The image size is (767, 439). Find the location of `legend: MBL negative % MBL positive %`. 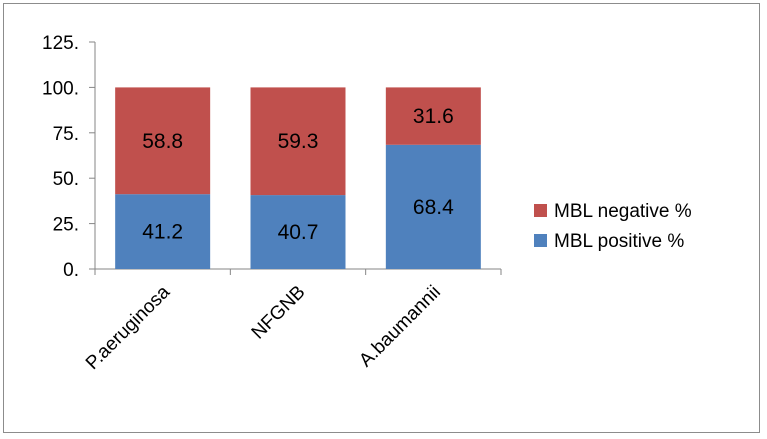

legend: MBL negative % MBL positive % is located at coordinates (613, 226).